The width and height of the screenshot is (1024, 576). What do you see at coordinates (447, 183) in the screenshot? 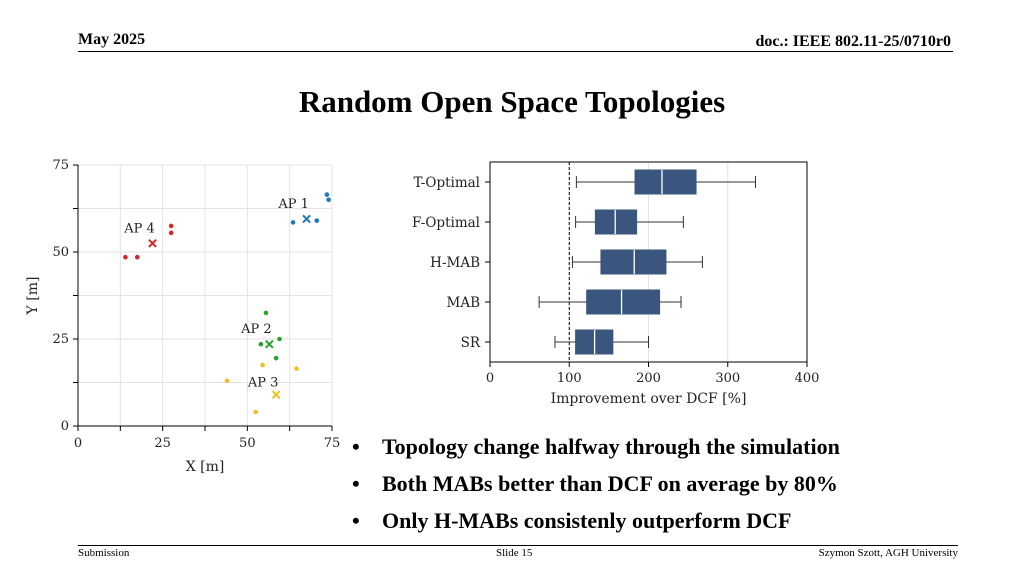
I see `category-label: T-Optimal` at bounding box center [447, 183].